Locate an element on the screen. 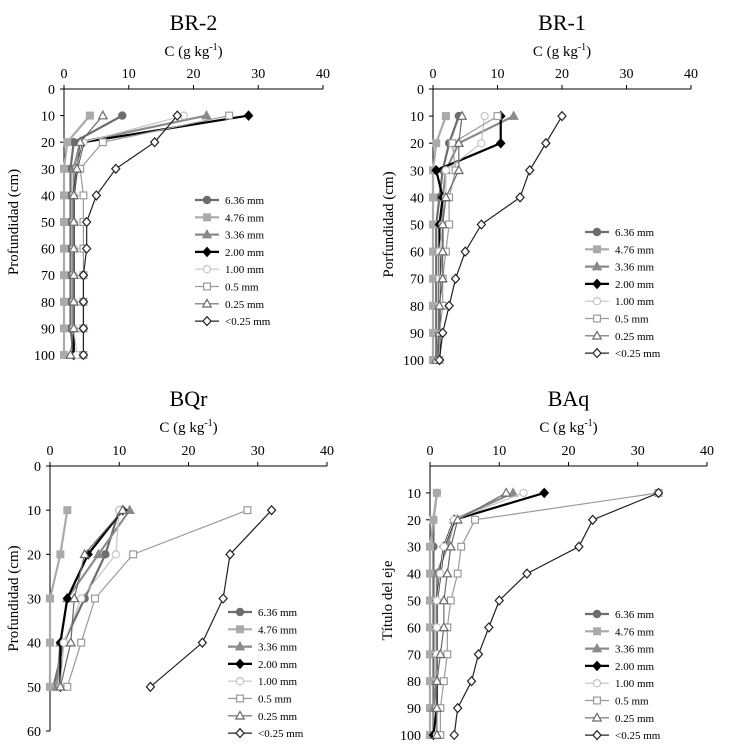  y-tick-label: 50 is located at coordinates (34, 688).